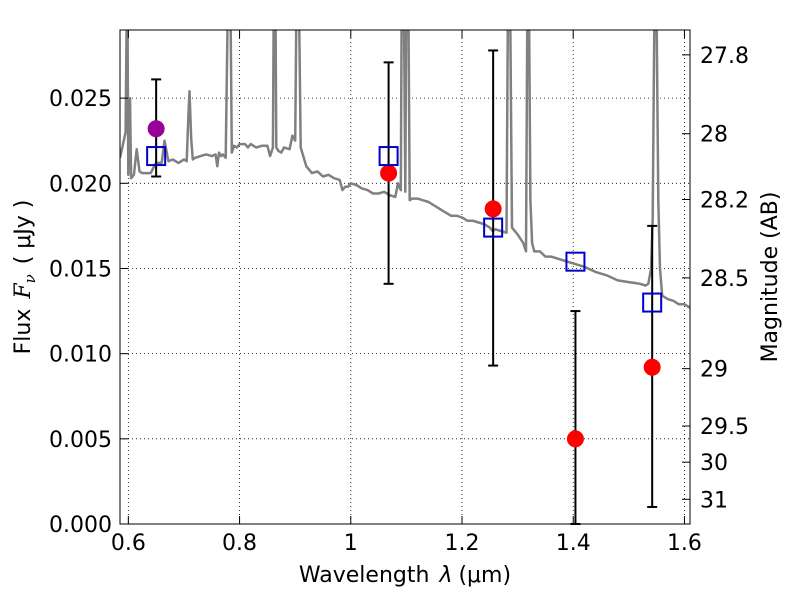 The image size is (800, 600). Describe the element at coordinates (724, 200) in the screenshot. I see `mag-tick-label: 28.2` at that location.